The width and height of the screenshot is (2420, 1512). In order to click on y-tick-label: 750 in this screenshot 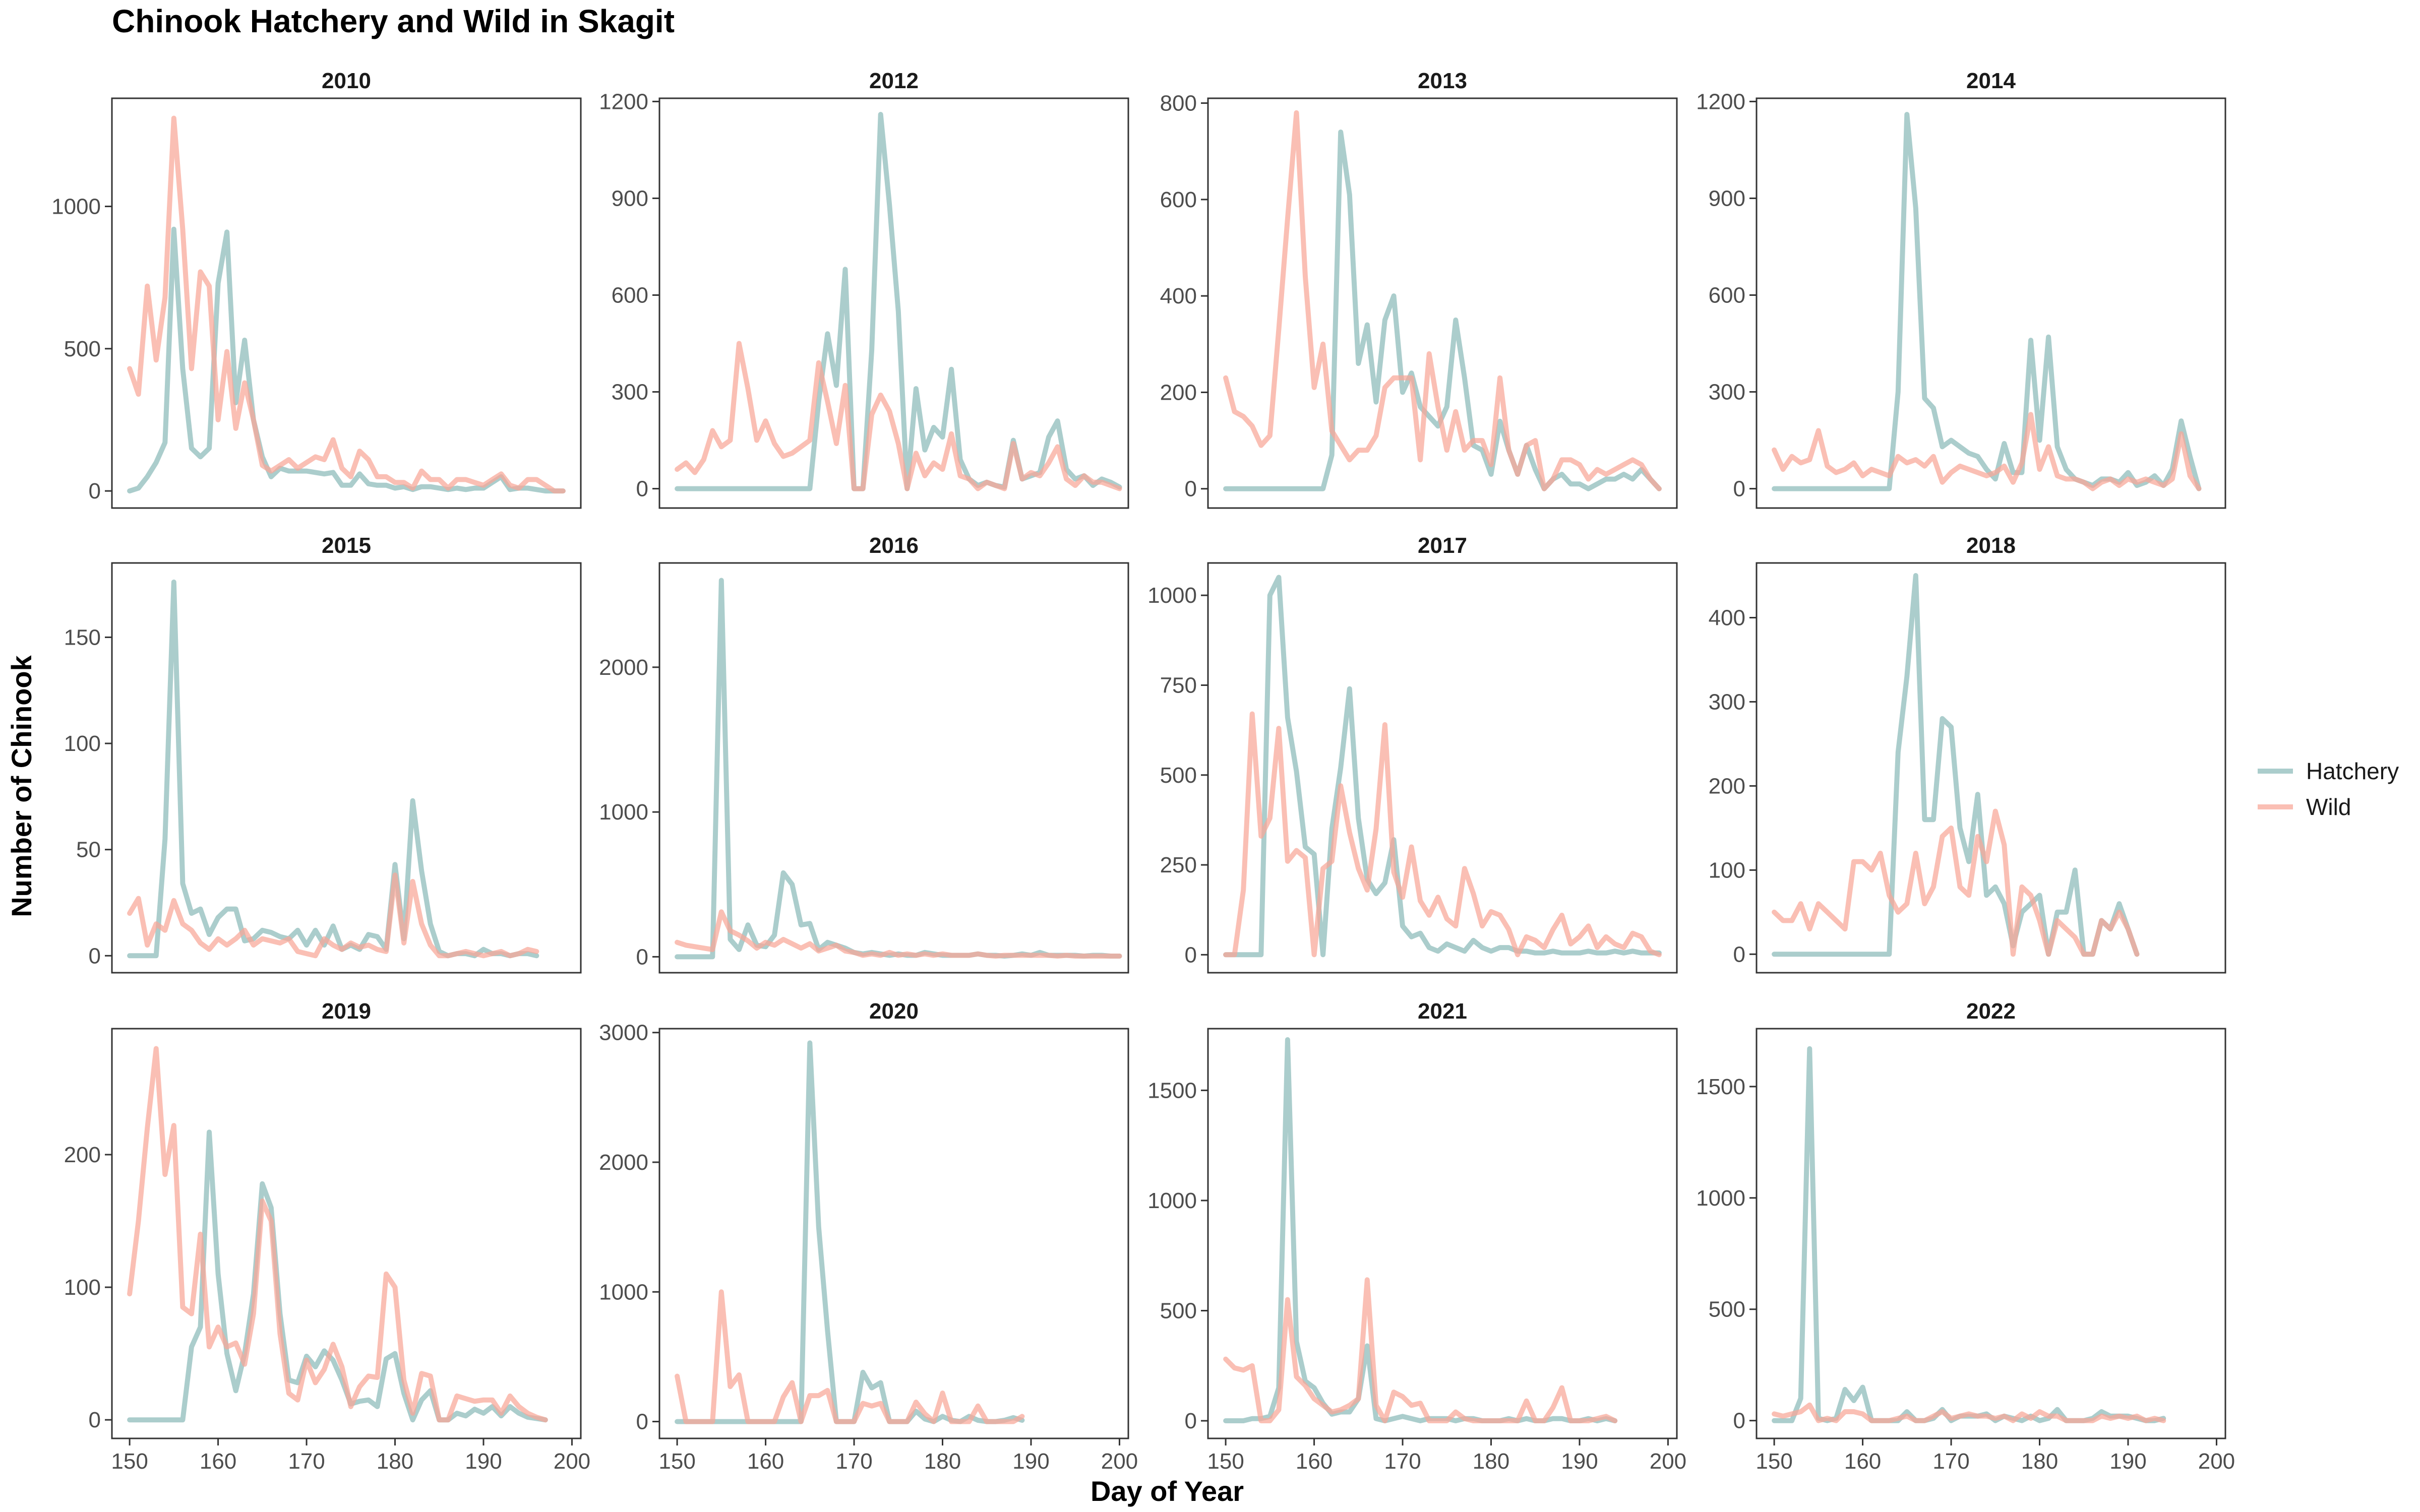, I will do `click(1178, 685)`.